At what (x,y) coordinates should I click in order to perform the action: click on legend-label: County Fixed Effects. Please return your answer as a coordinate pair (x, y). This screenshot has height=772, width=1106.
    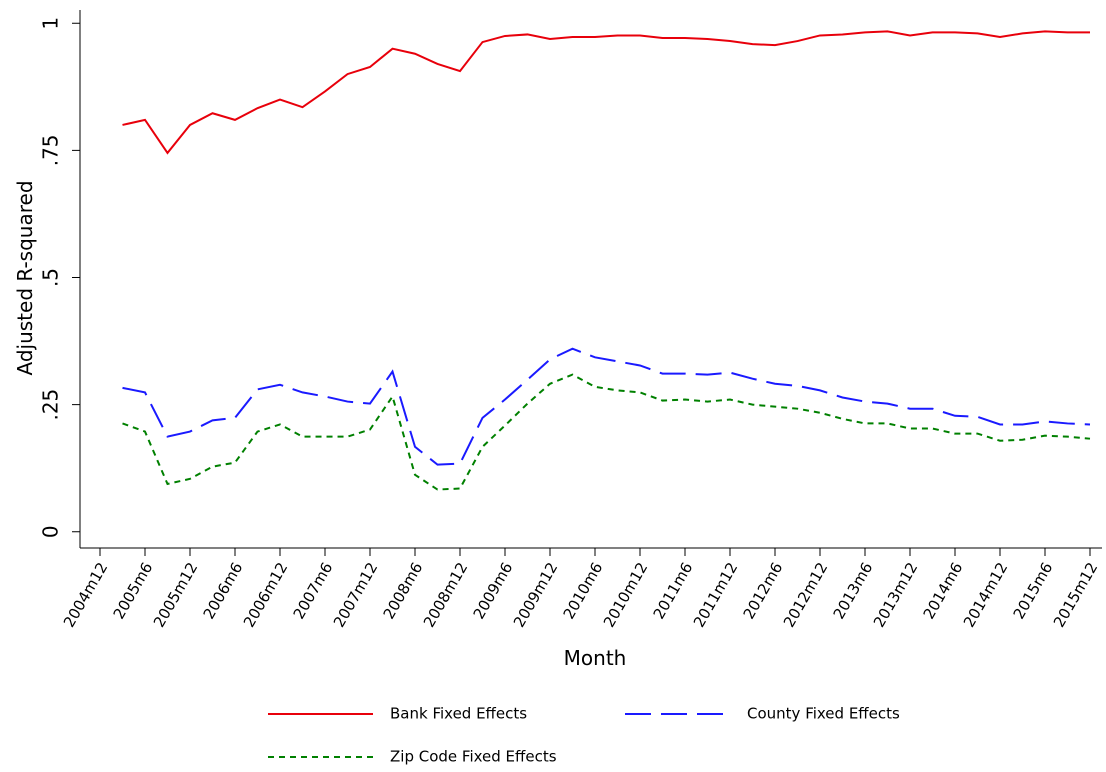
    Looking at the image, I should click on (823, 714).